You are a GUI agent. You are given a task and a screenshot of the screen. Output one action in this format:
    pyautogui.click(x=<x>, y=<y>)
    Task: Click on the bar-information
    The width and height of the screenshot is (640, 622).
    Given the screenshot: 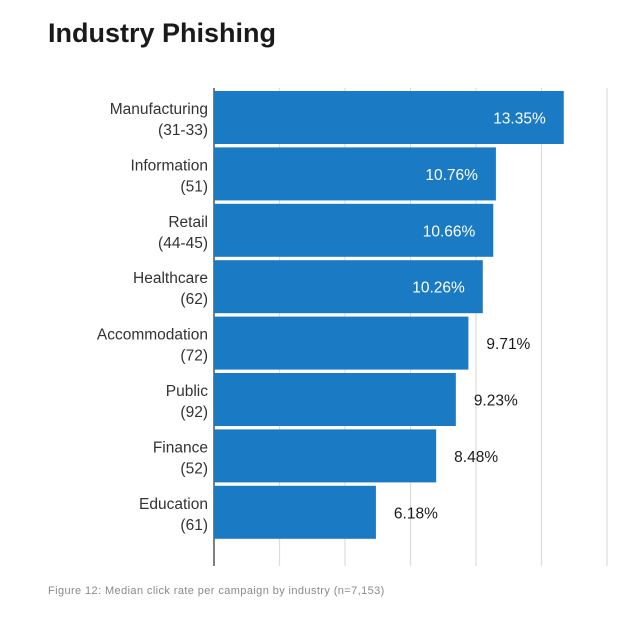 What is the action you would take?
    pyautogui.click(x=355, y=174)
    